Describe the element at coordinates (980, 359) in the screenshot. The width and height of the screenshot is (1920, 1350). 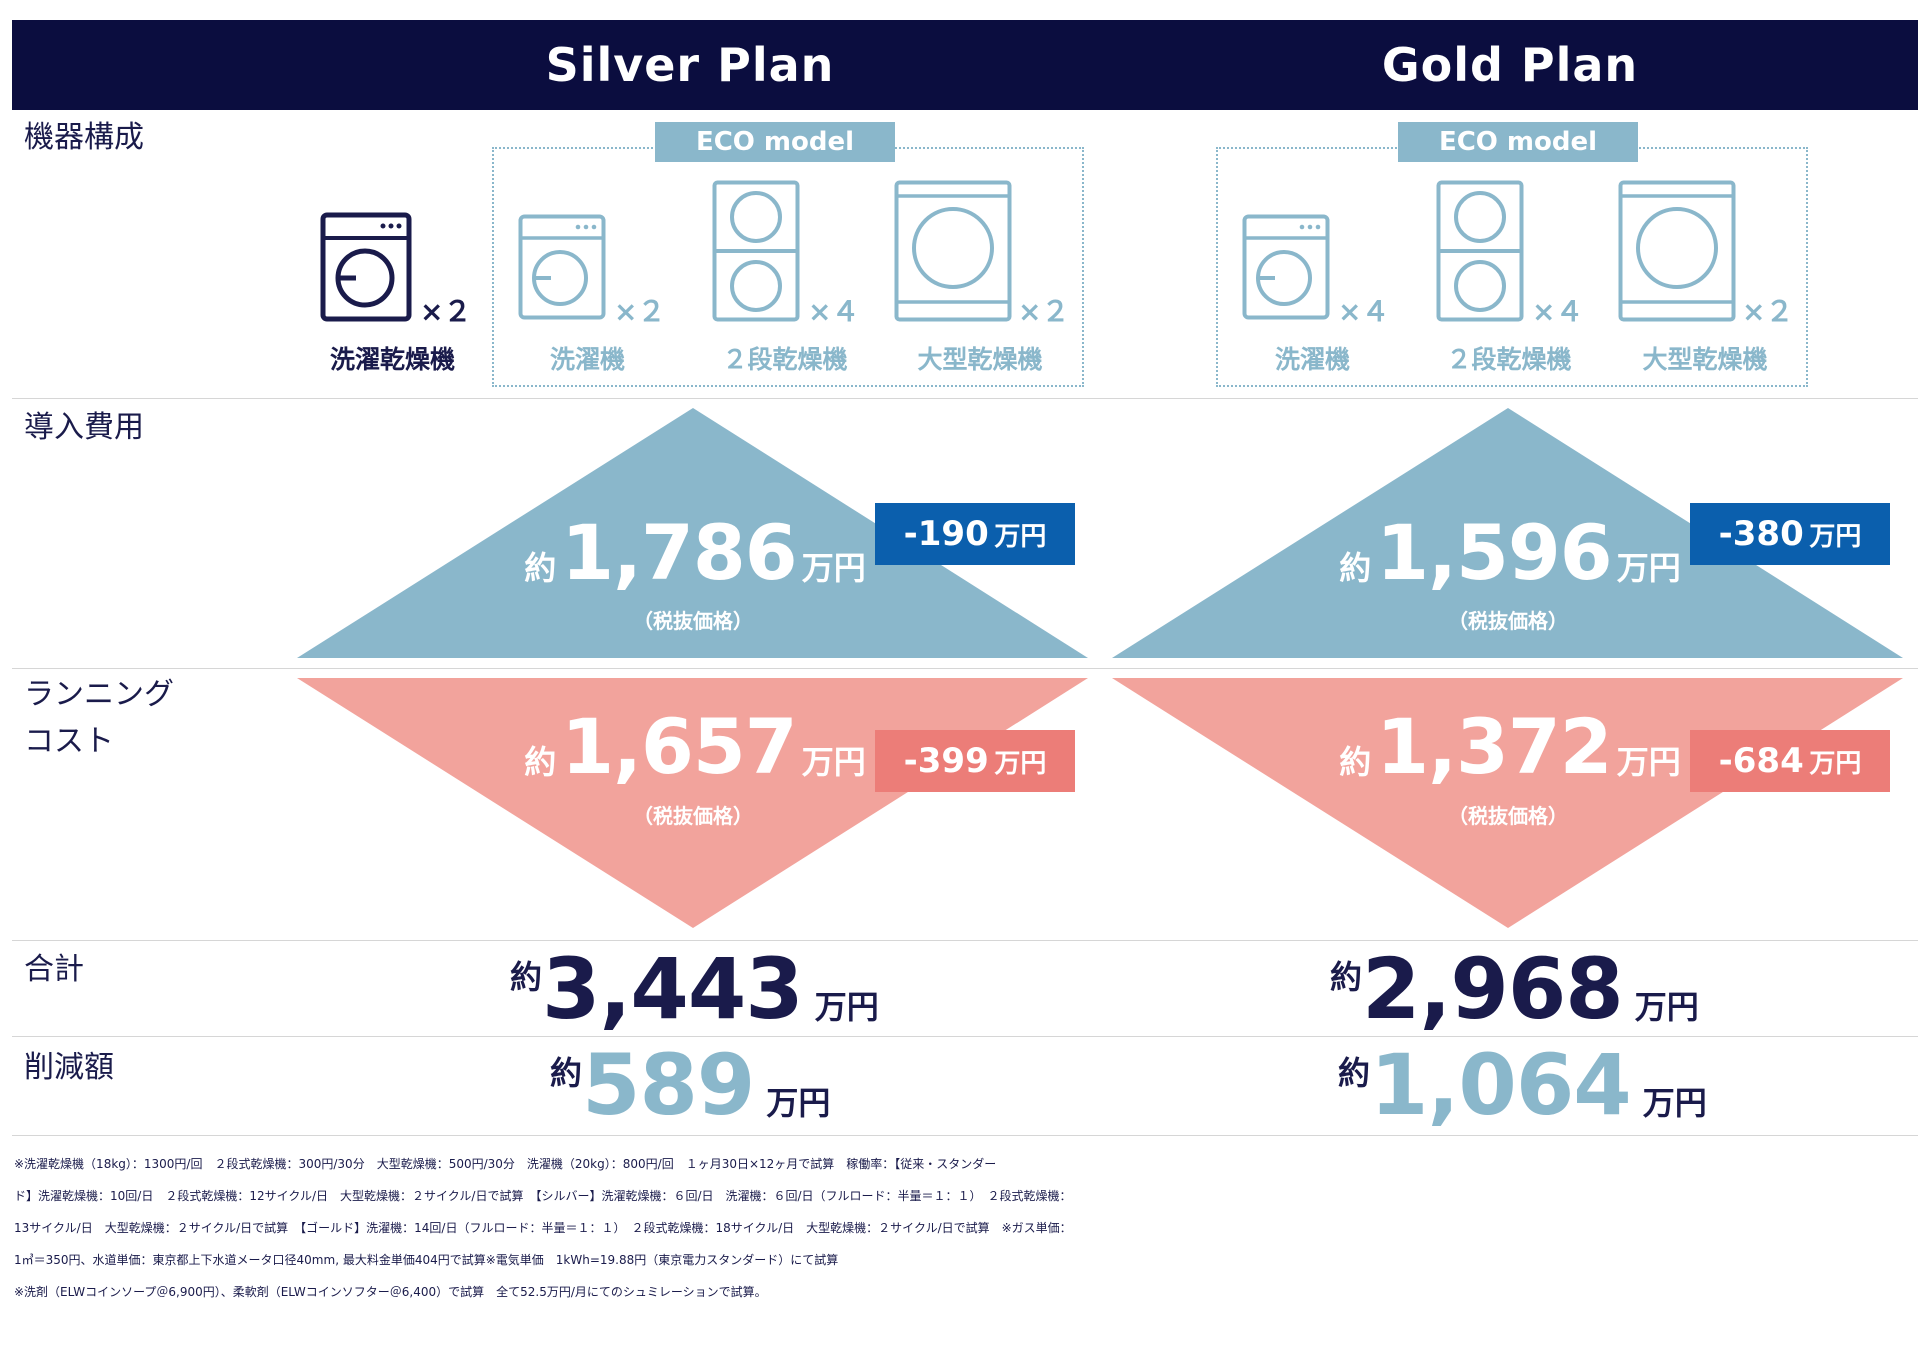
I see `silver-large-dryer-label: 大型乾燥機` at that location.